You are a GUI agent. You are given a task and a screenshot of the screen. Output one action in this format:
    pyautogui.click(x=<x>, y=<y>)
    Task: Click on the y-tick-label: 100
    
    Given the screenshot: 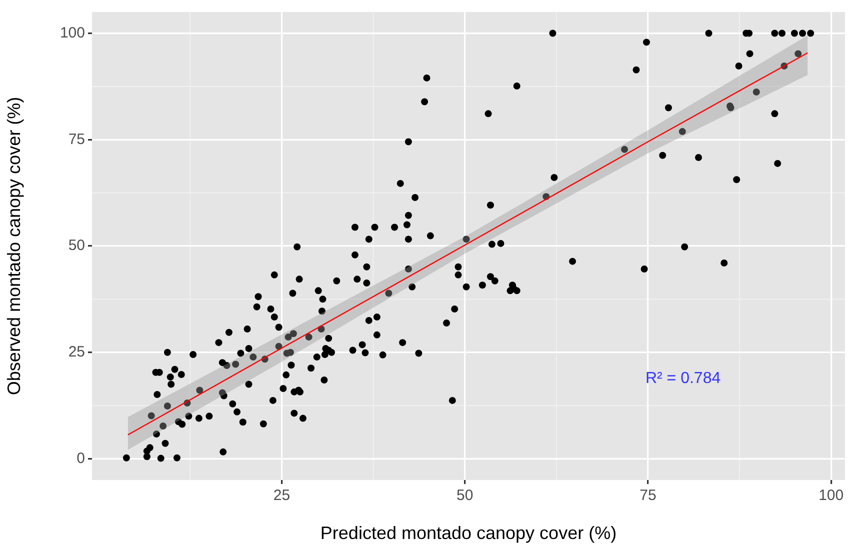 What is the action you would take?
    pyautogui.click(x=72, y=33)
    